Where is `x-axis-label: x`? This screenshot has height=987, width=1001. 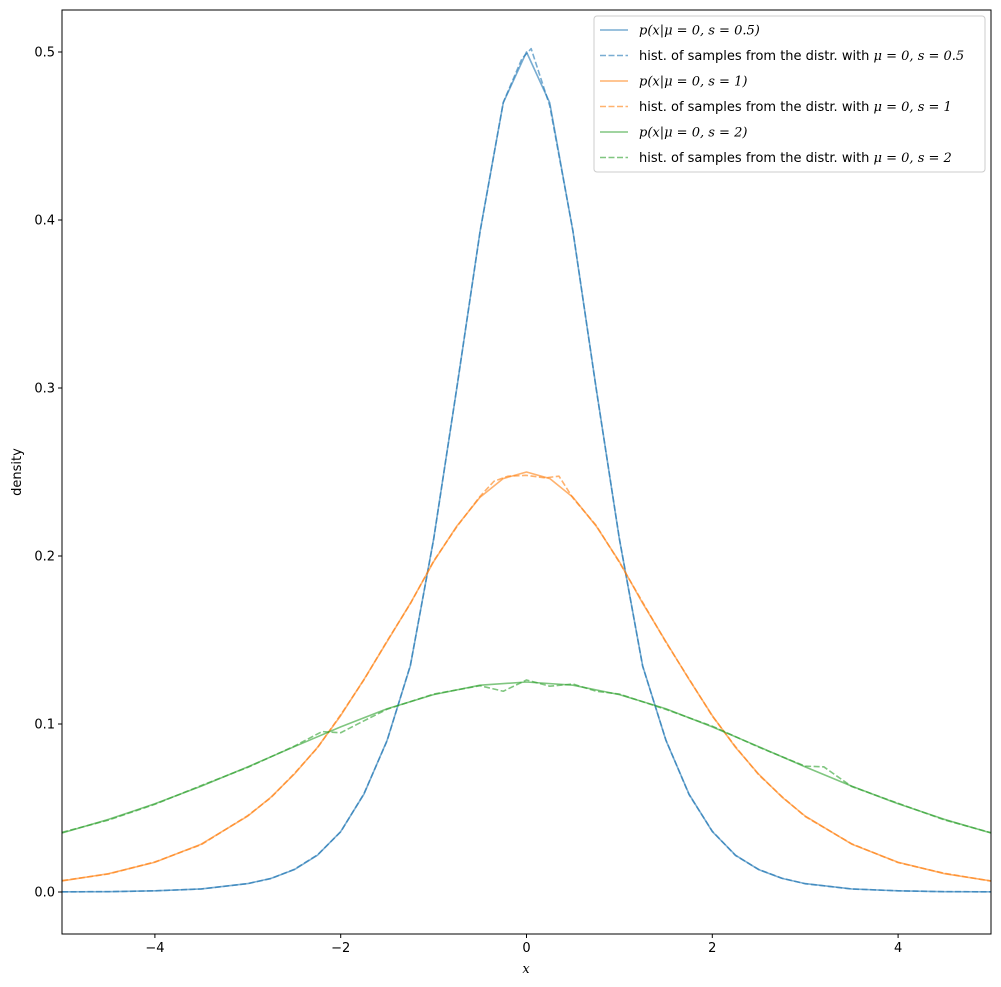 x-axis-label: x is located at coordinates (526, 969).